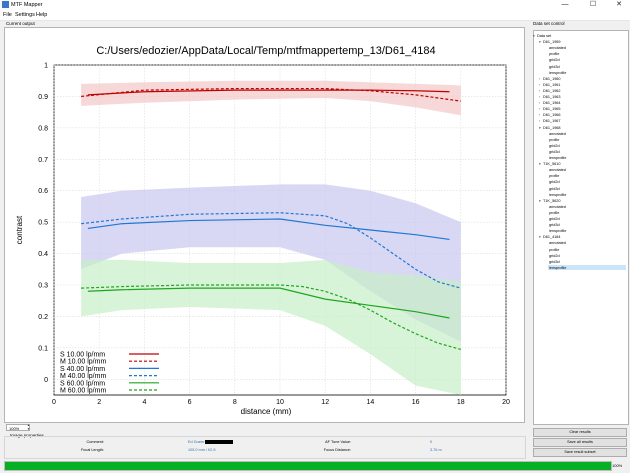 This screenshot has height=473, width=630. Describe the element at coordinates (552, 42) in the screenshot. I see `tree-group: D61_1959` at that location.